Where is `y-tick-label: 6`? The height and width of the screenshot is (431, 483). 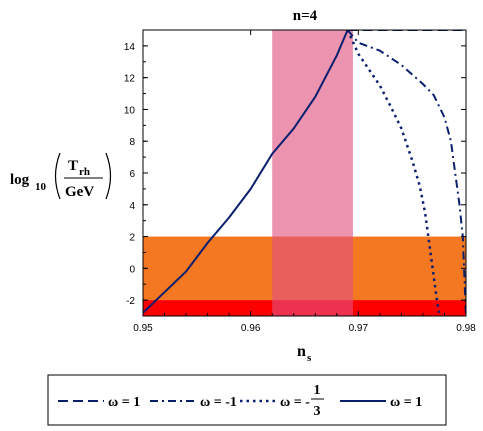 y-tick-label: 6 is located at coordinates (132, 174).